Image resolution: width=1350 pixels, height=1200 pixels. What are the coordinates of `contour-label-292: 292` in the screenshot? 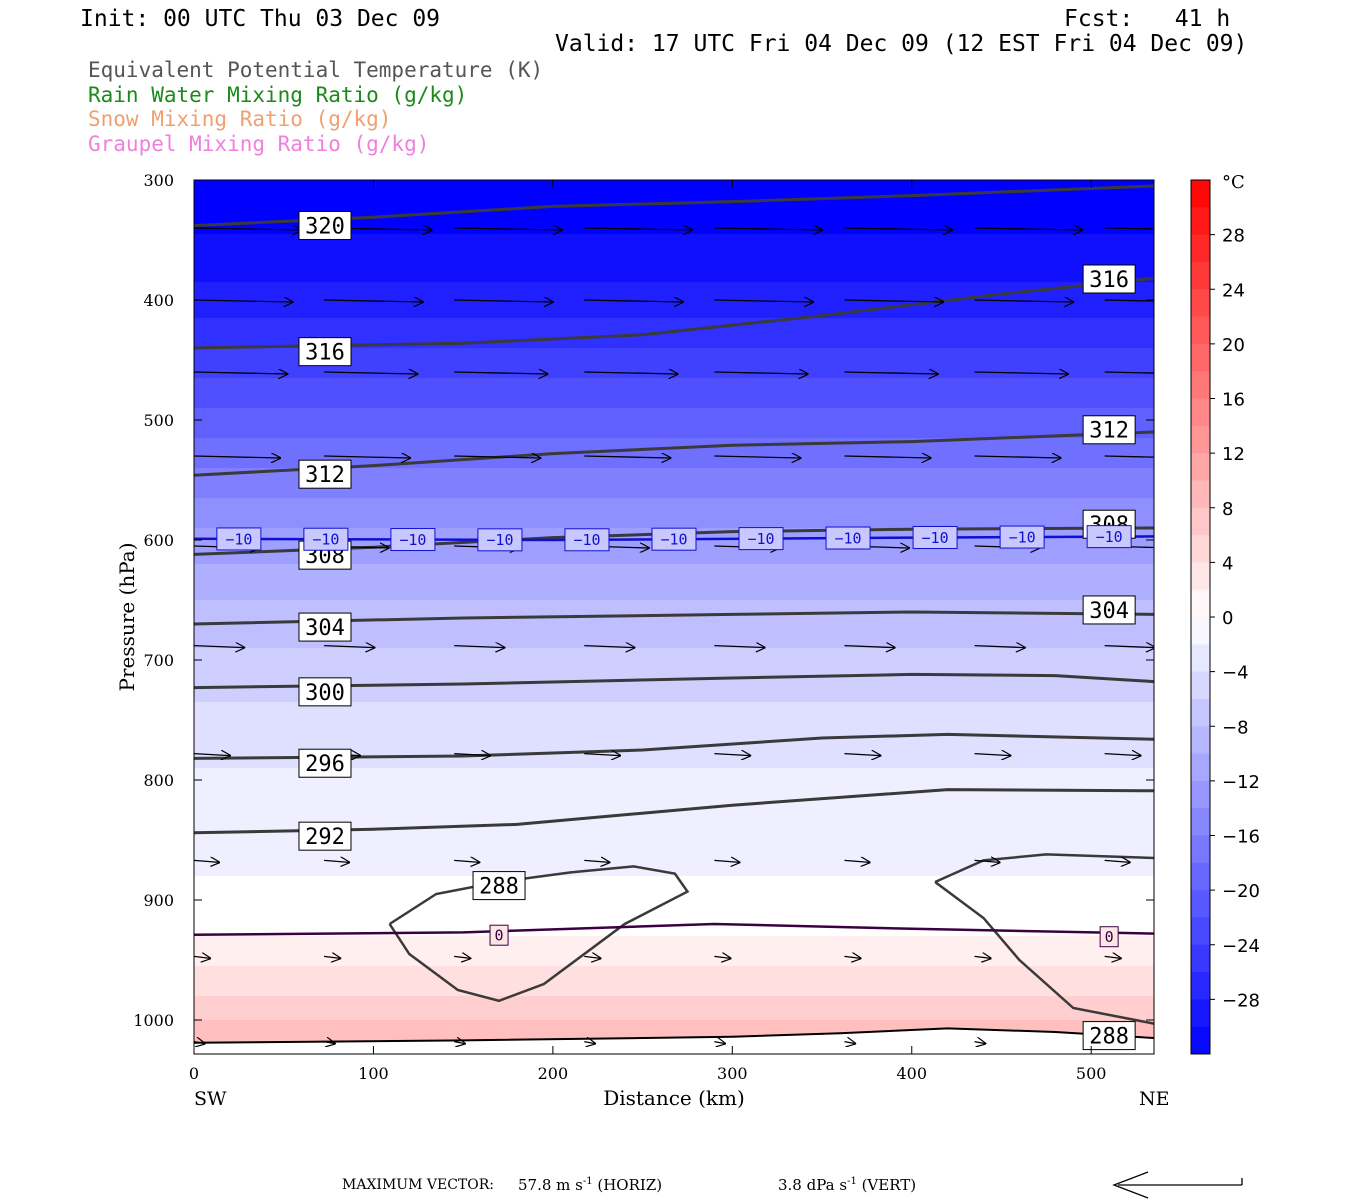 It's located at (325, 836).